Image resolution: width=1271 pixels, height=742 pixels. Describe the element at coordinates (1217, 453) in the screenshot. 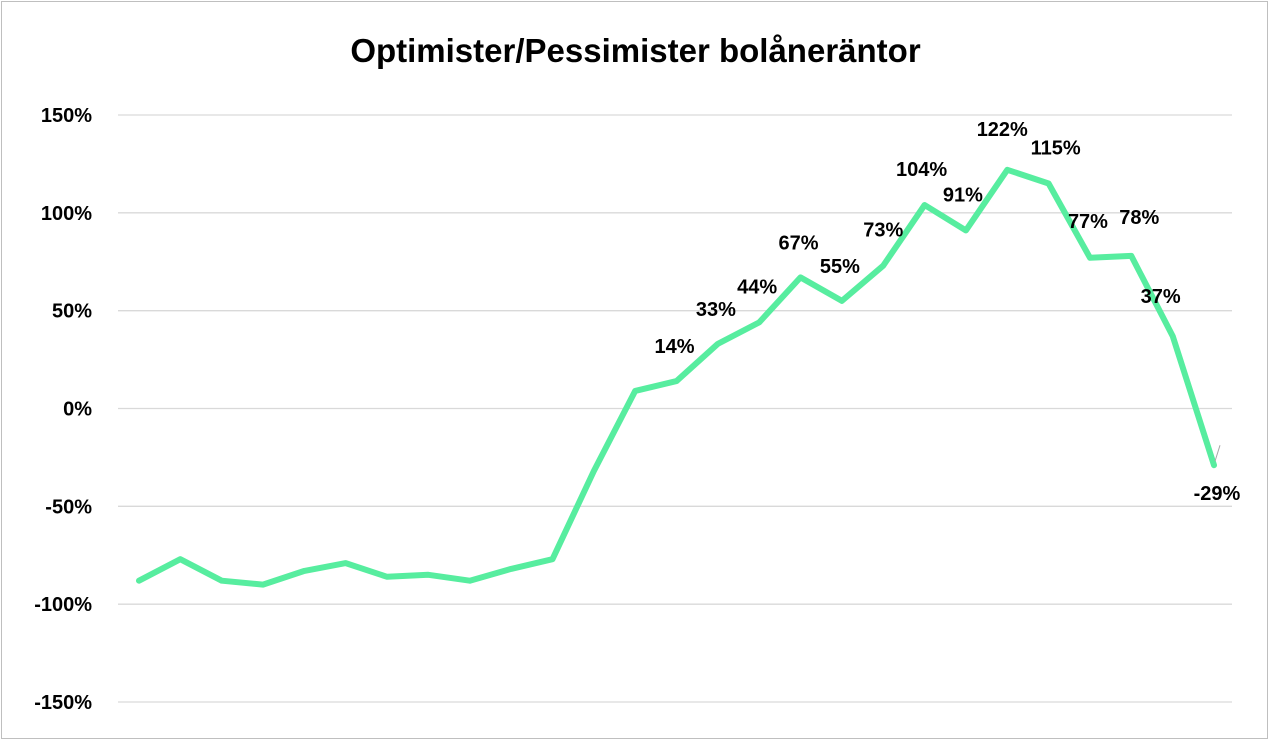

I see `label-leader-line` at that location.